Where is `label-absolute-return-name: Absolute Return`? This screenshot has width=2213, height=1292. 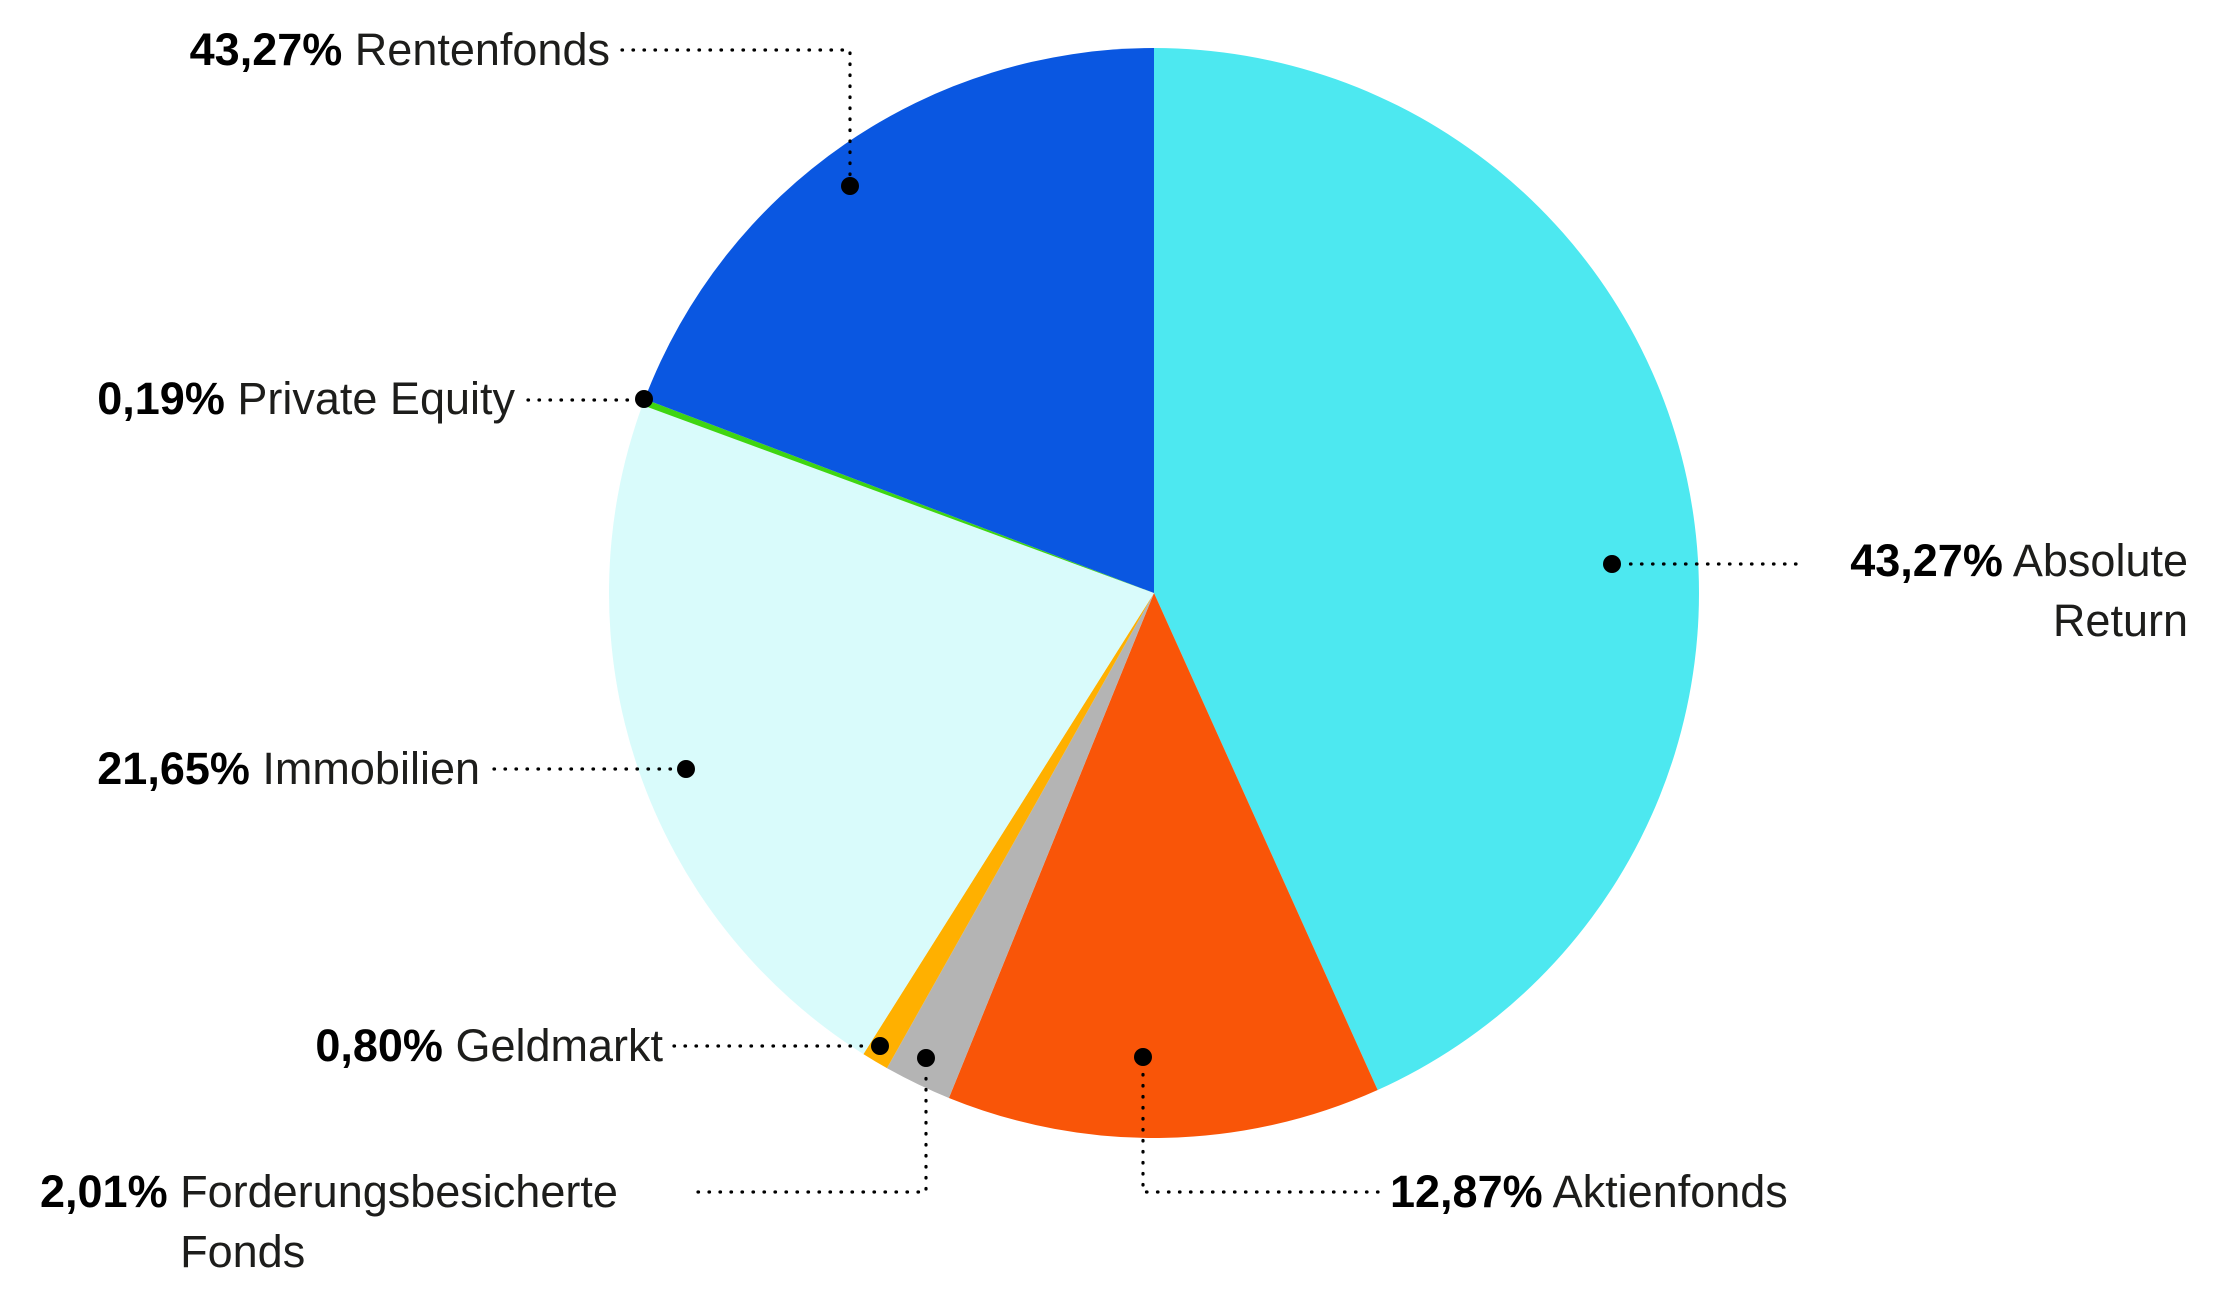
label-absolute-return-name: Absolute Return is located at coordinates (2100, 590).